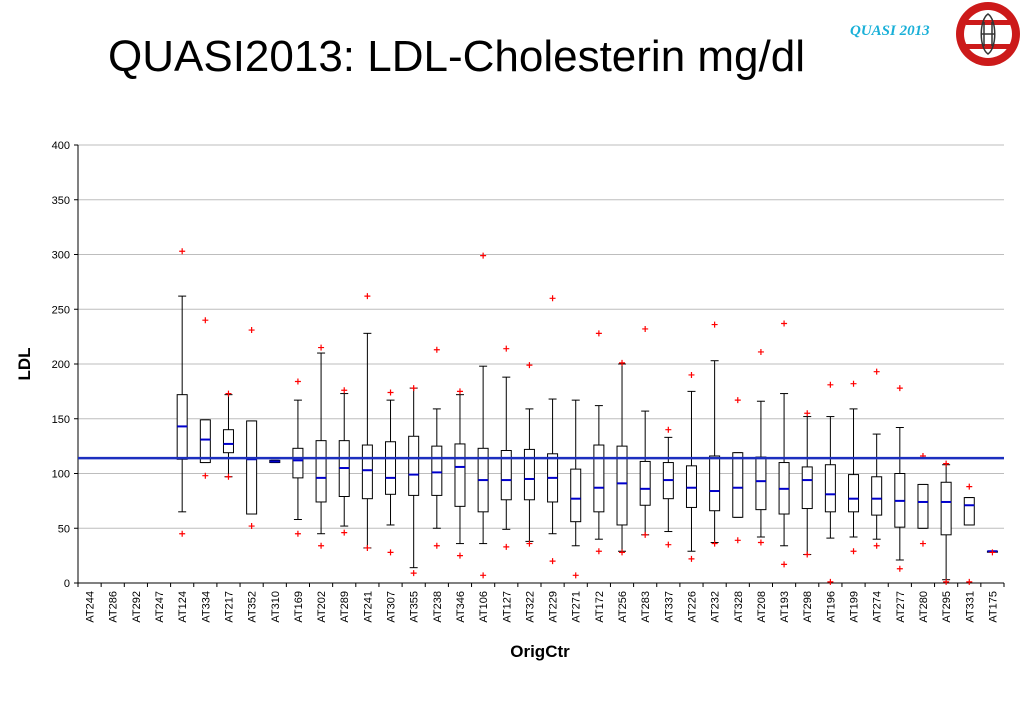  I want to click on x-tick-label: AT106, so click(484, 607).